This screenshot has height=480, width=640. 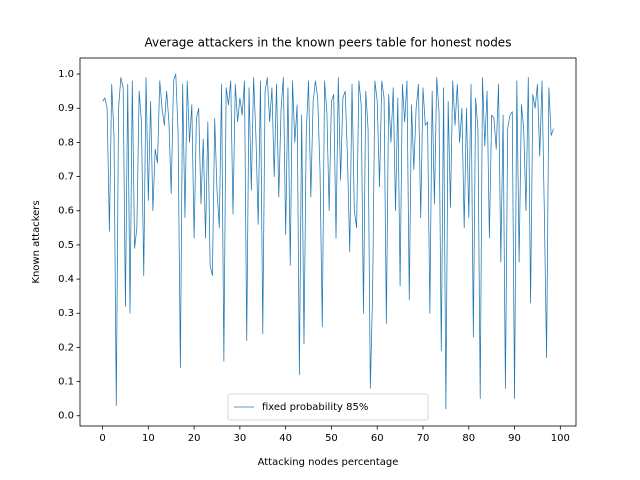 I want to click on y-tick-label: 0.1, so click(x=66, y=382).